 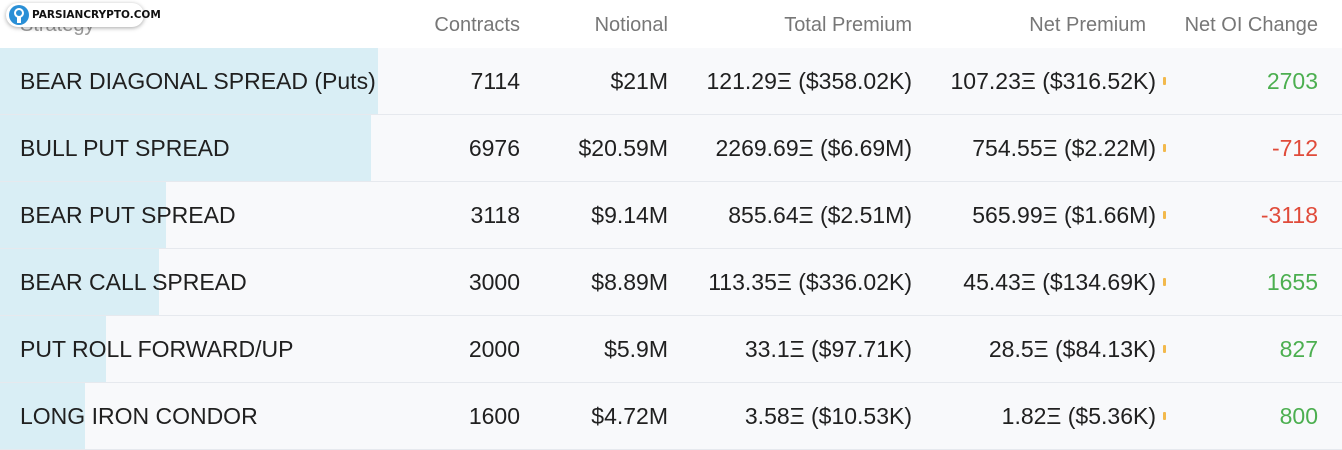 I want to click on net-oi-change-cell: 827, so click(x=1298, y=349).